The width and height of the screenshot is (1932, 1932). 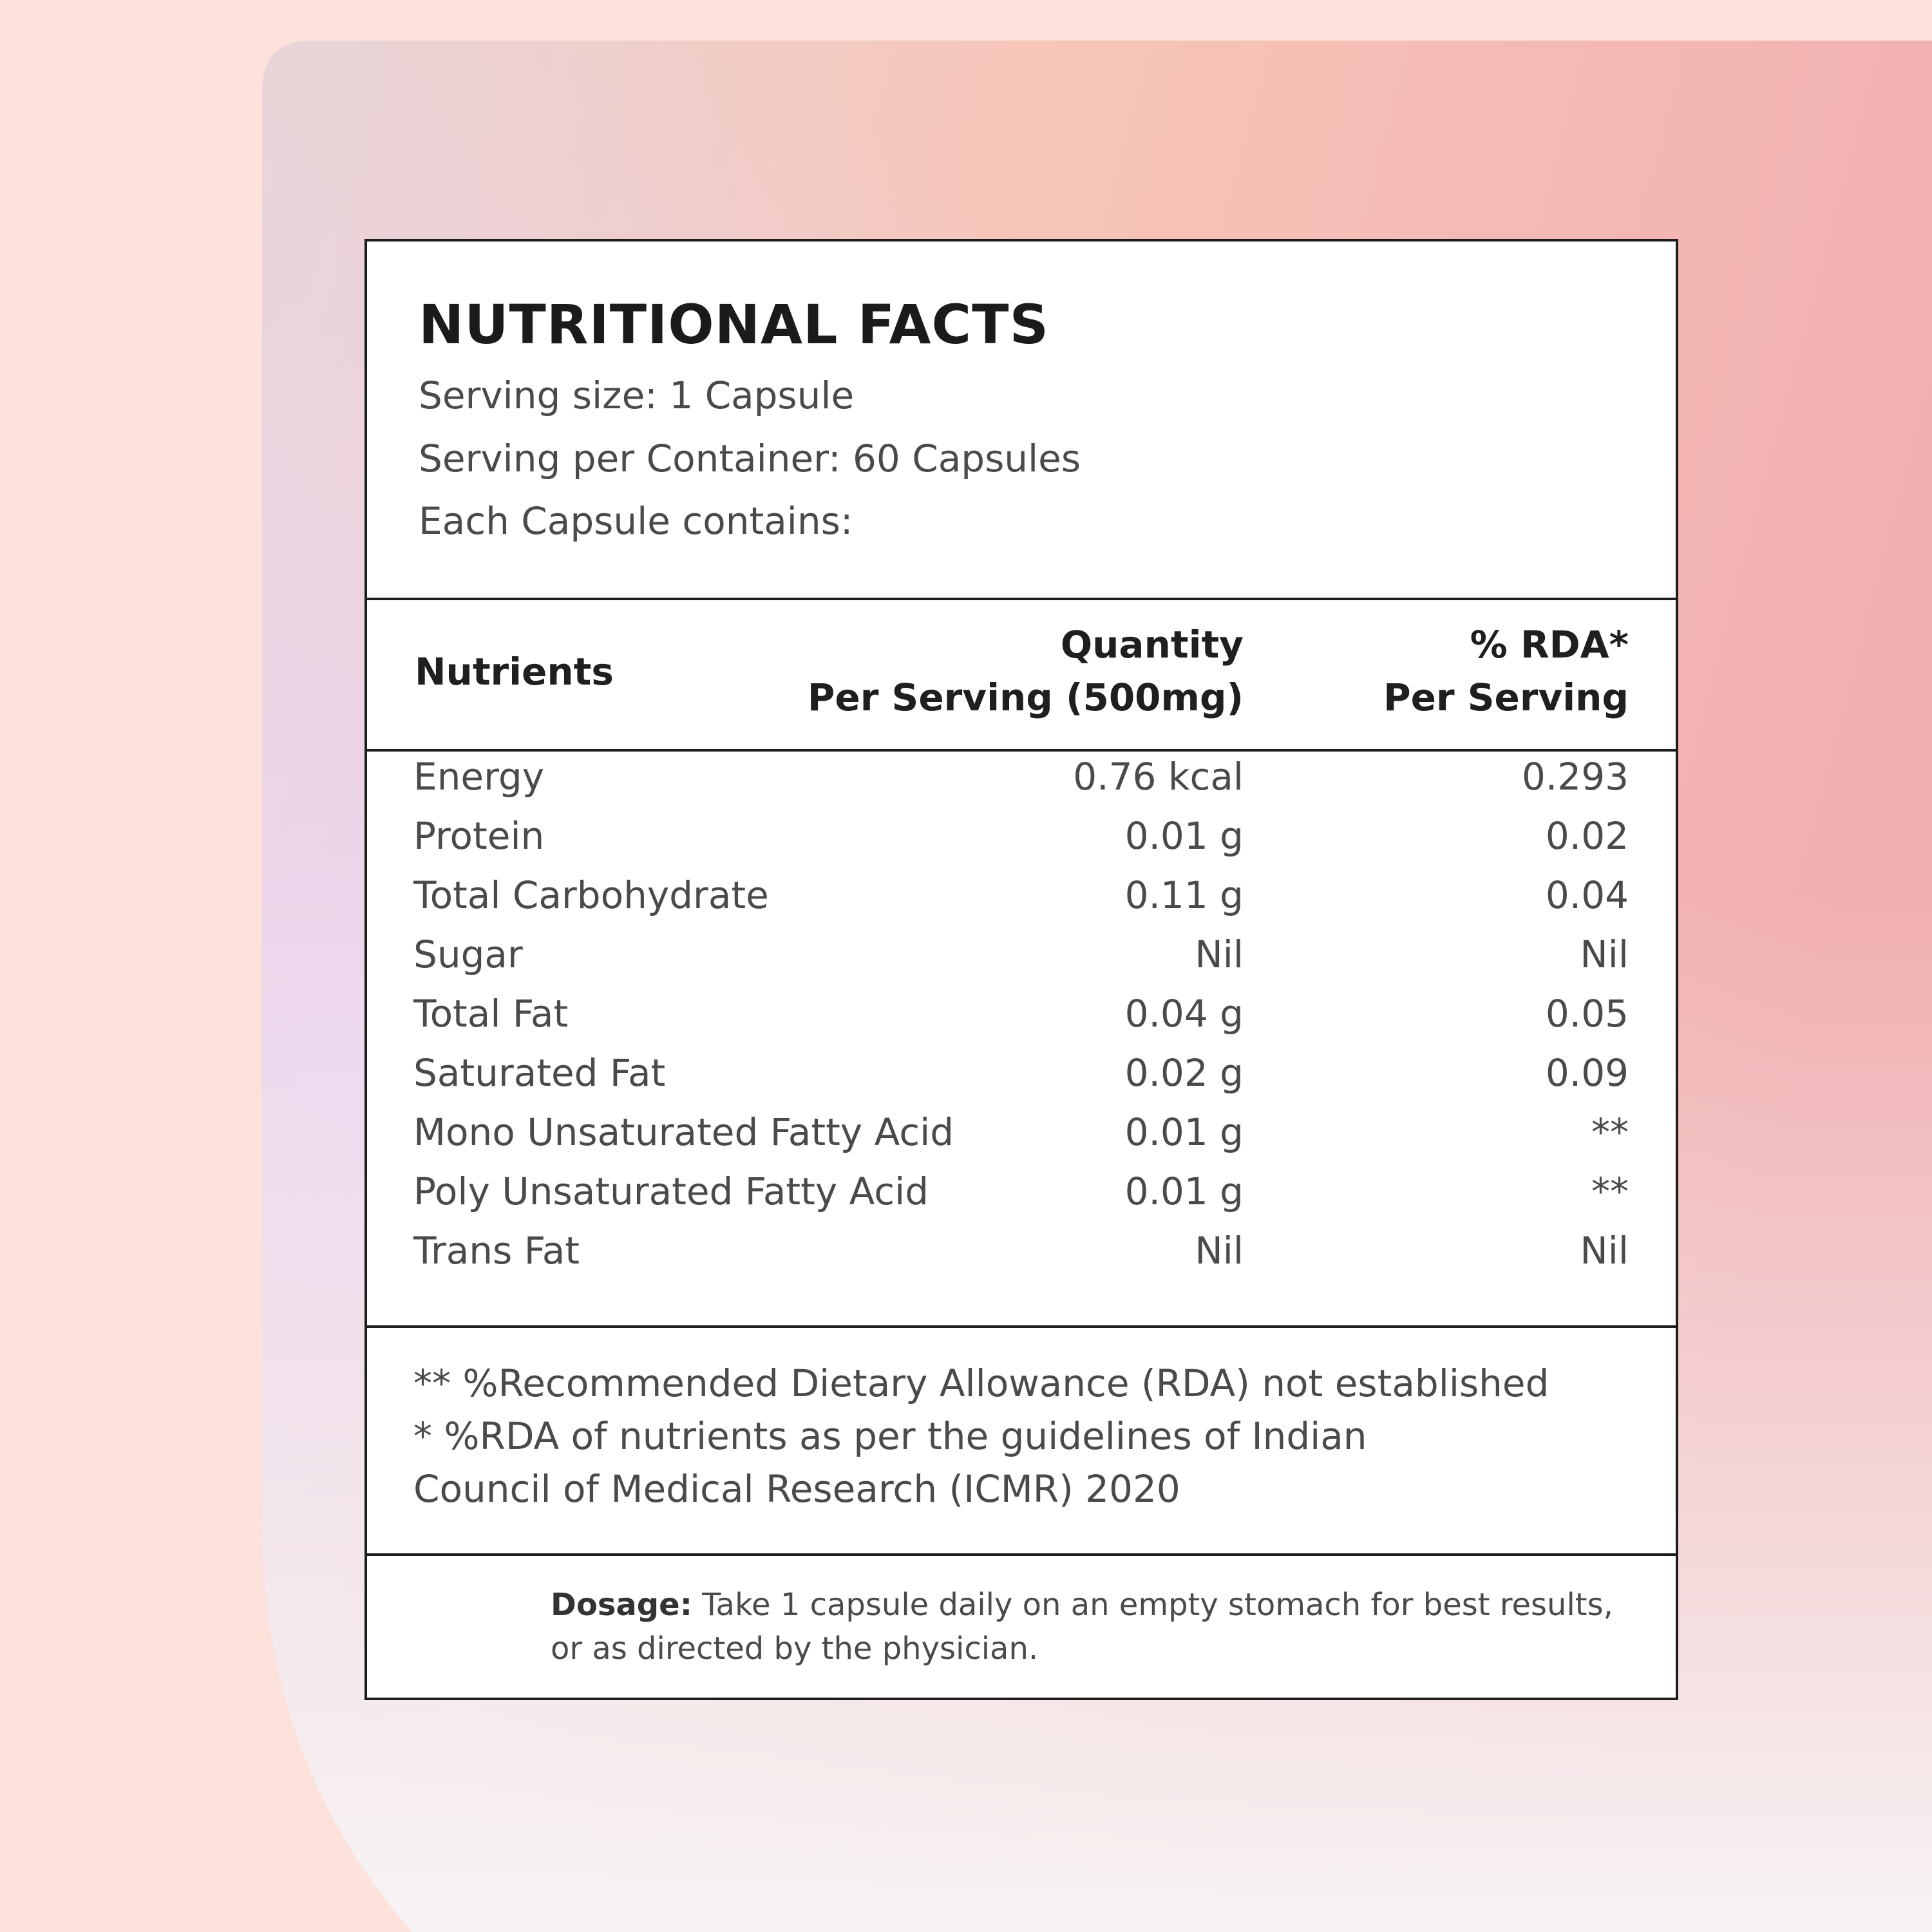 I want to click on serving-size: Serving size: 1 Capsule, so click(x=637, y=396).